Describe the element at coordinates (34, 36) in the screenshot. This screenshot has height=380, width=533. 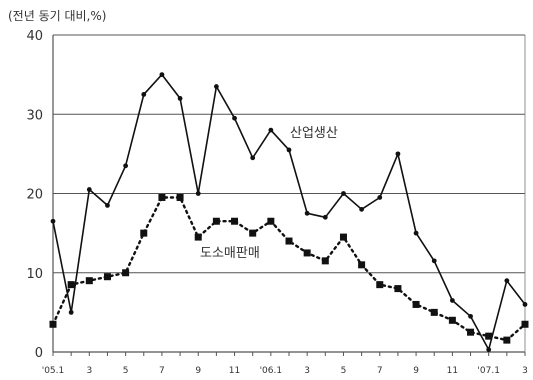
I see `y-tick-label-40: 40` at that location.